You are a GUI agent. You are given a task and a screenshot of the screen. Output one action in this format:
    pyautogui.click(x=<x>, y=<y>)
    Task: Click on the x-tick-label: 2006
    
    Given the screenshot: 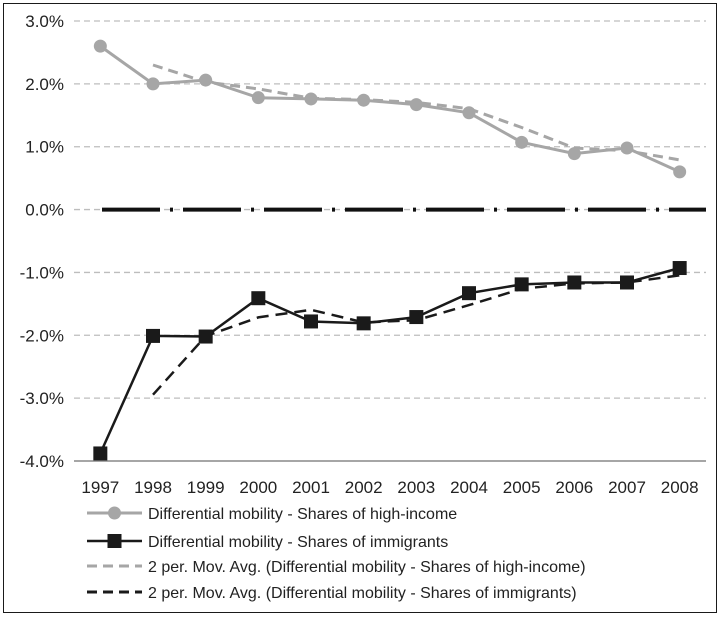 What is the action you would take?
    pyautogui.click(x=574, y=487)
    